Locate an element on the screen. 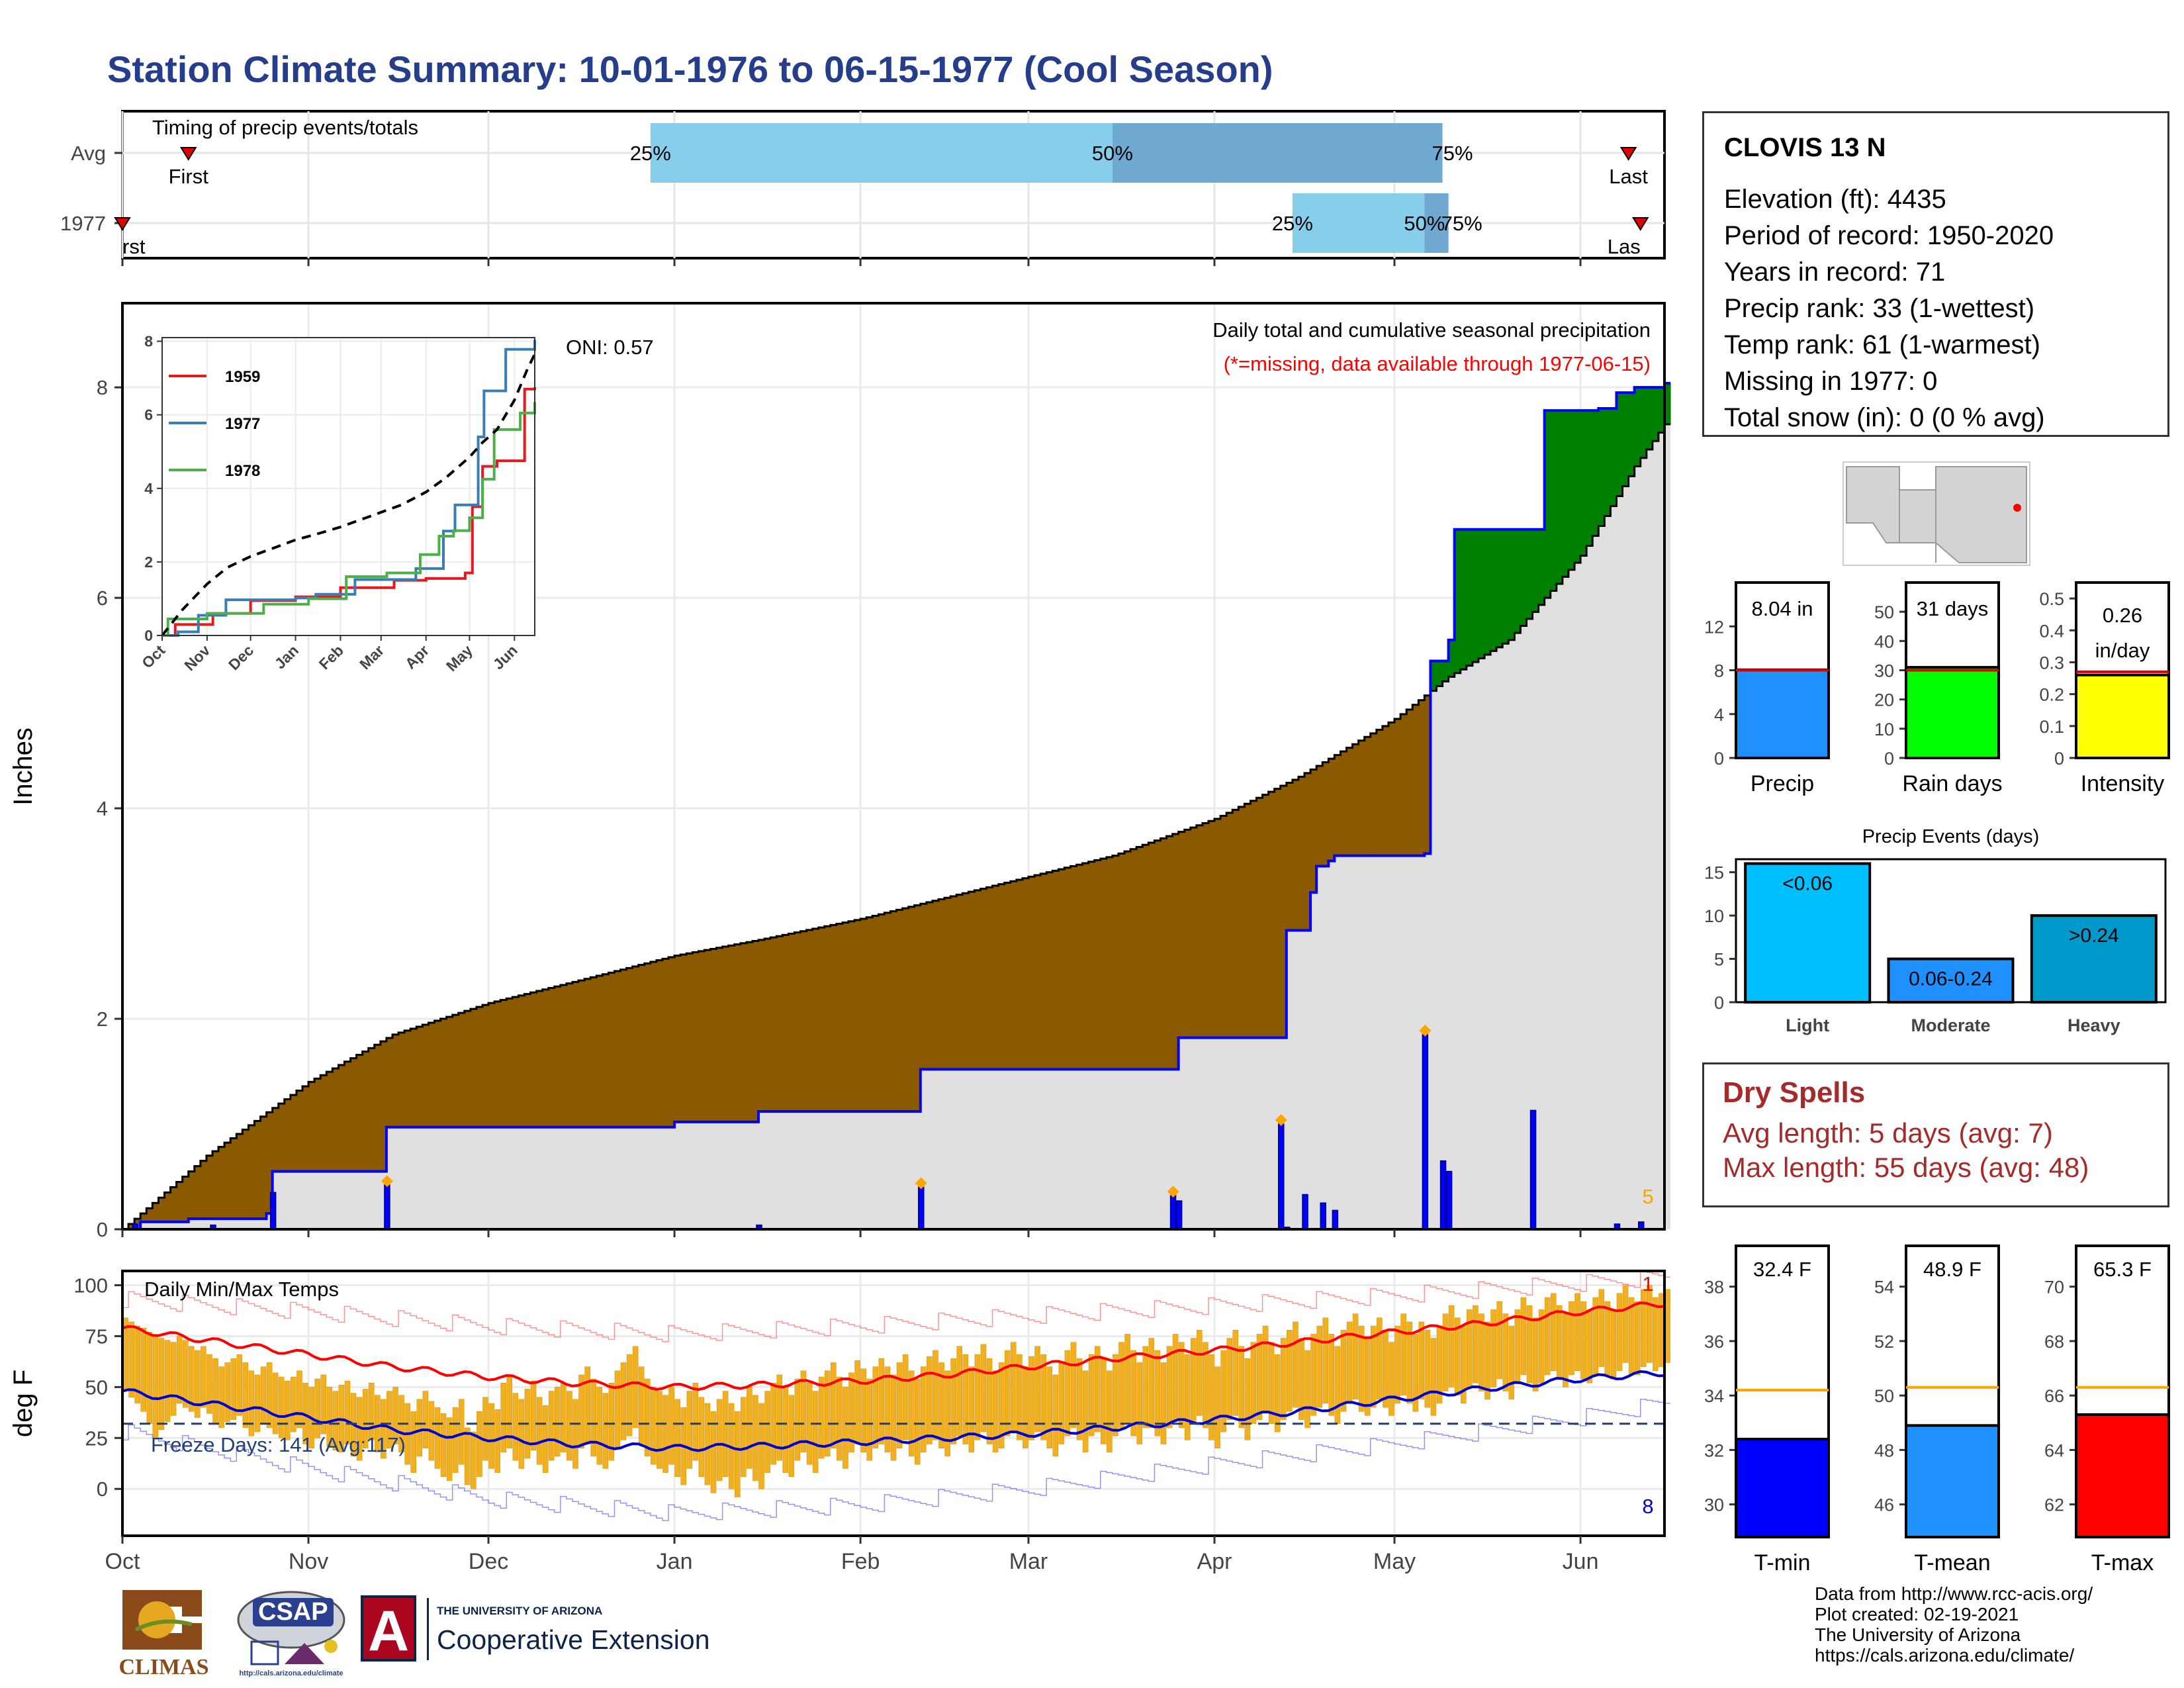  summary-value-text: 31 days is located at coordinates (1953, 608).